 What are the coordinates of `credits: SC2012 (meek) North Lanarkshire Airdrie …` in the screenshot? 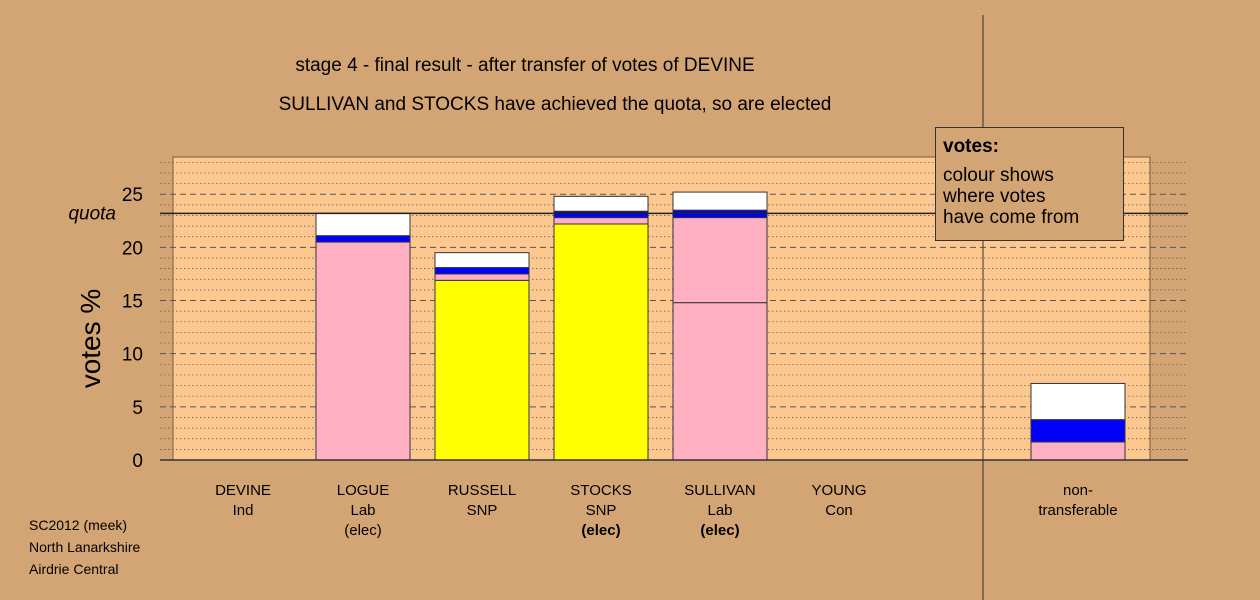 It's located at (84, 547).